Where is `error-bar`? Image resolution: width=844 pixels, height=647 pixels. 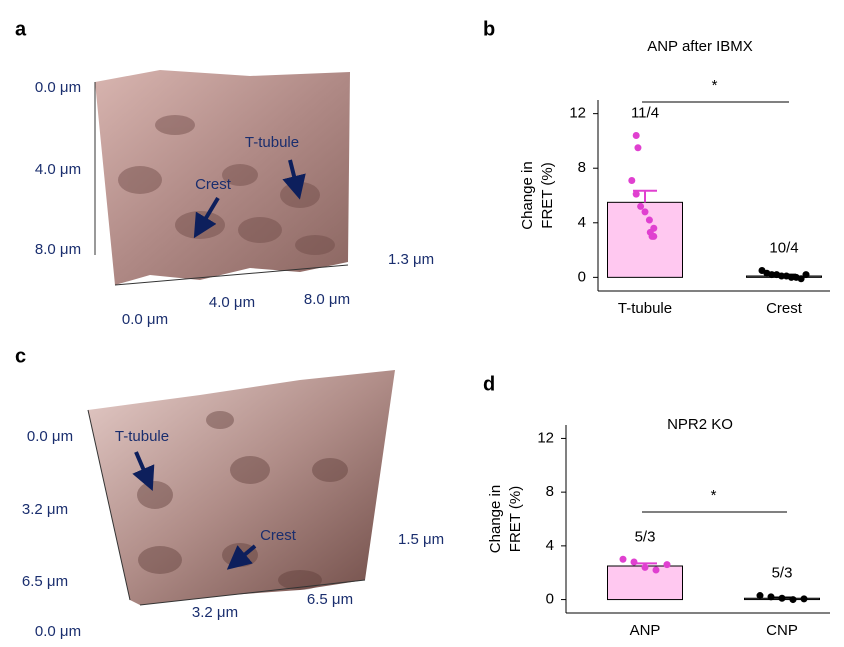
error-bar is located at coordinates (645, 196).